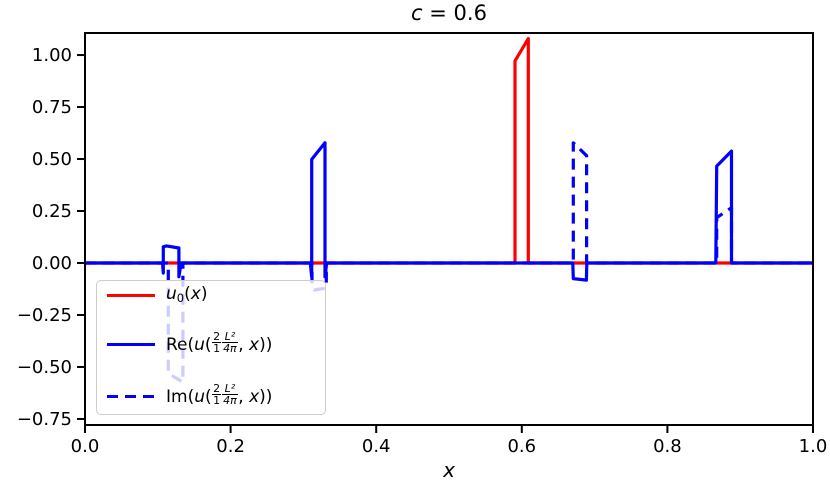  Describe the element at coordinates (219, 395) in the screenshot. I see `legend-label-im: Im(u(2 1 L² 4π, x))` at that location.